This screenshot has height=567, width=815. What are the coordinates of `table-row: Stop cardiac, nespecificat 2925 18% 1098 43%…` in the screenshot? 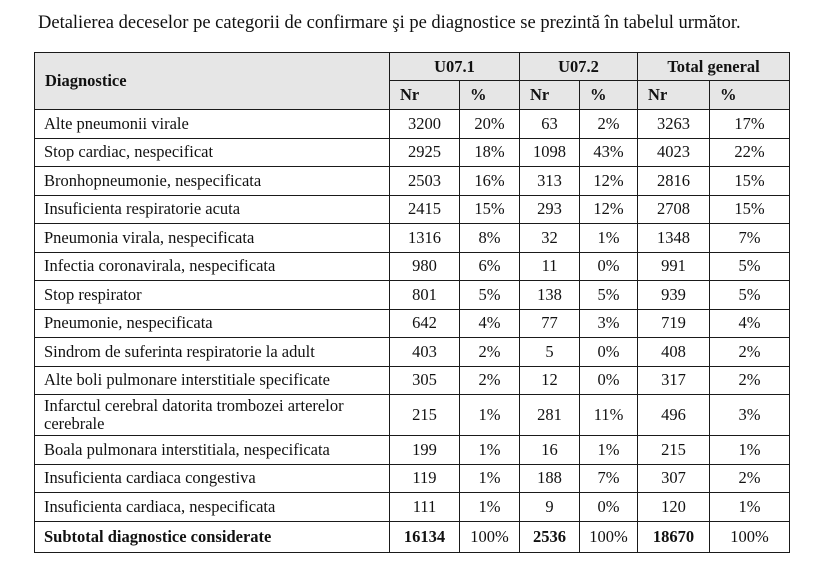 It's located at (412, 152).